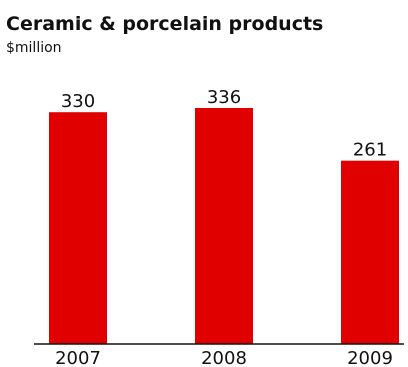 This screenshot has width=408, height=367. What do you see at coordinates (370, 252) in the screenshot?
I see `bar-2009` at bounding box center [370, 252].